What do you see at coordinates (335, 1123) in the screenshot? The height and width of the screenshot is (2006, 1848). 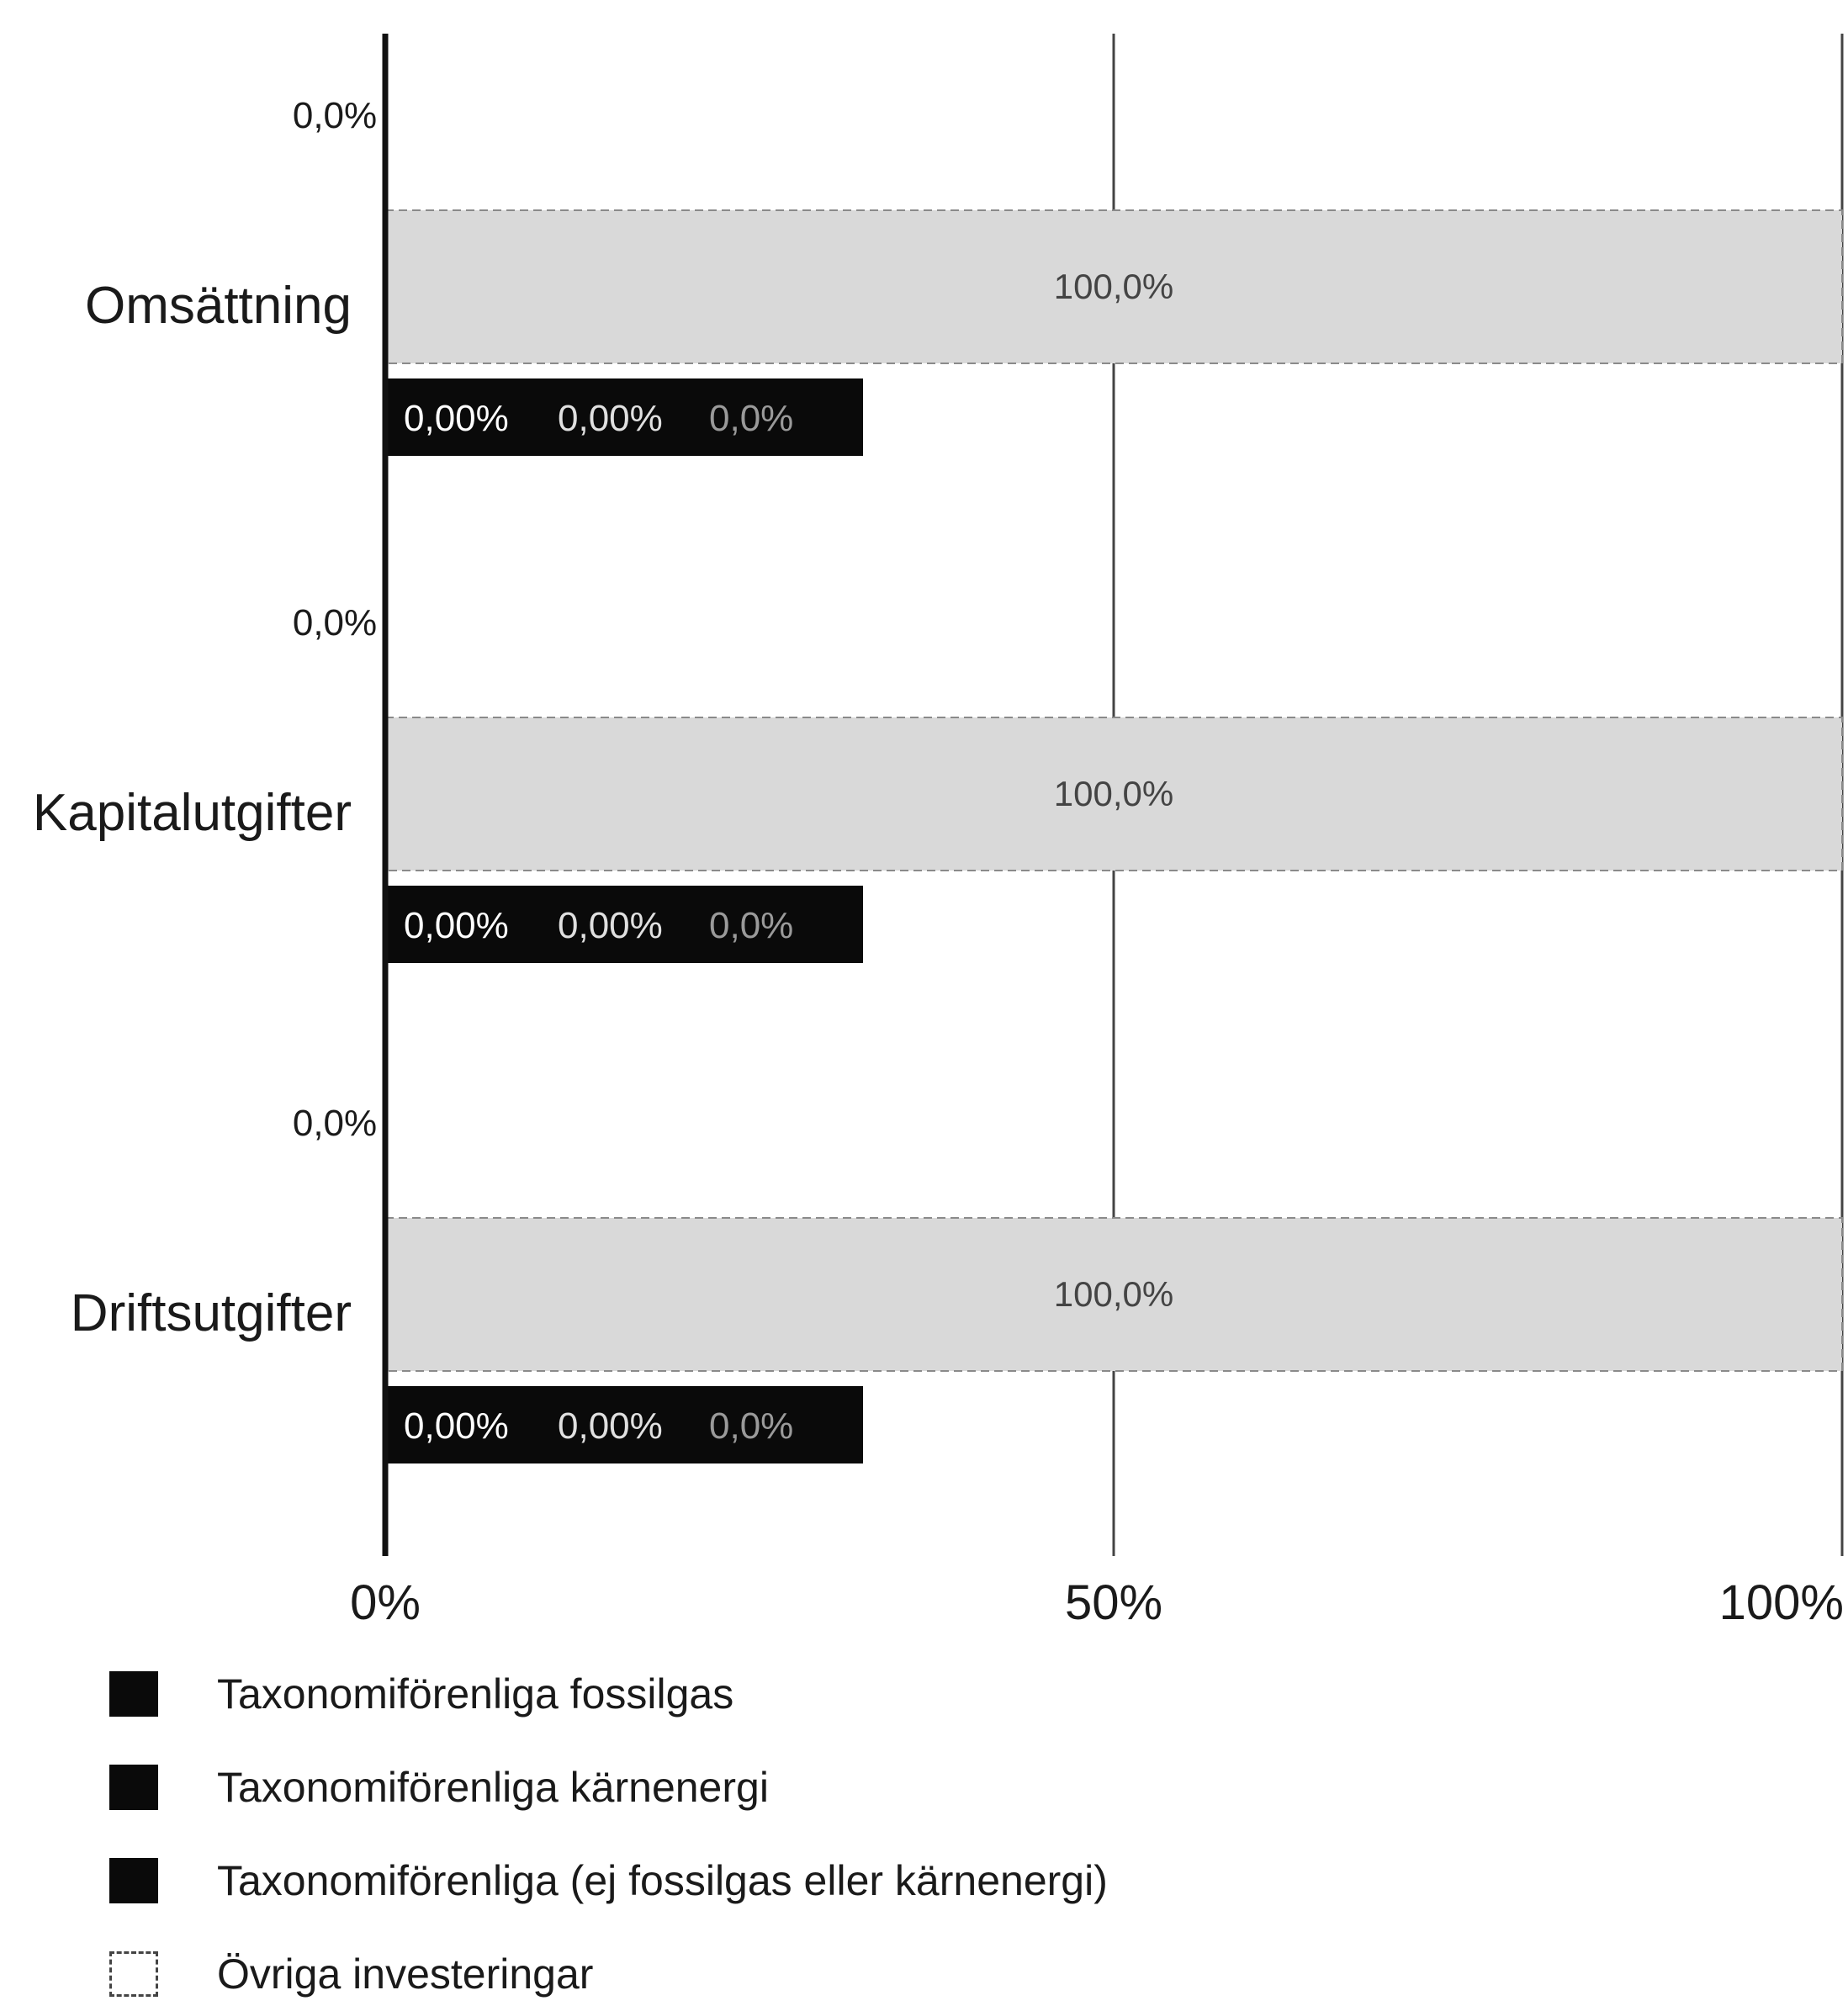 I see `top-value-label-2: 0,0%` at bounding box center [335, 1123].